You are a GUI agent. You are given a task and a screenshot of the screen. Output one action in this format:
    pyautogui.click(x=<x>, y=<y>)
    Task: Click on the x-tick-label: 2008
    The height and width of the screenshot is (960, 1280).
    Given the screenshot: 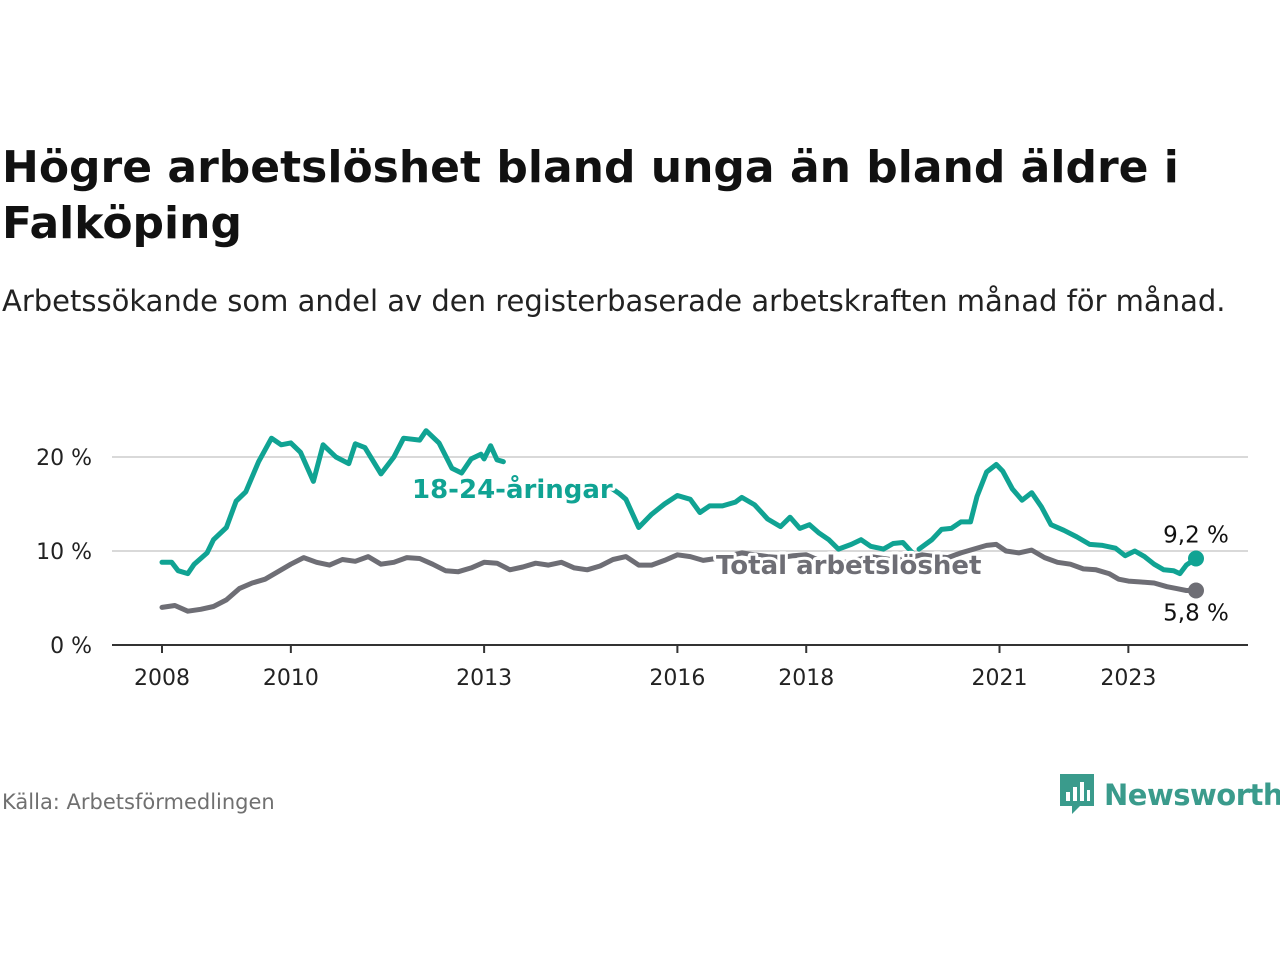 What is the action you would take?
    pyautogui.click(x=162, y=678)
    